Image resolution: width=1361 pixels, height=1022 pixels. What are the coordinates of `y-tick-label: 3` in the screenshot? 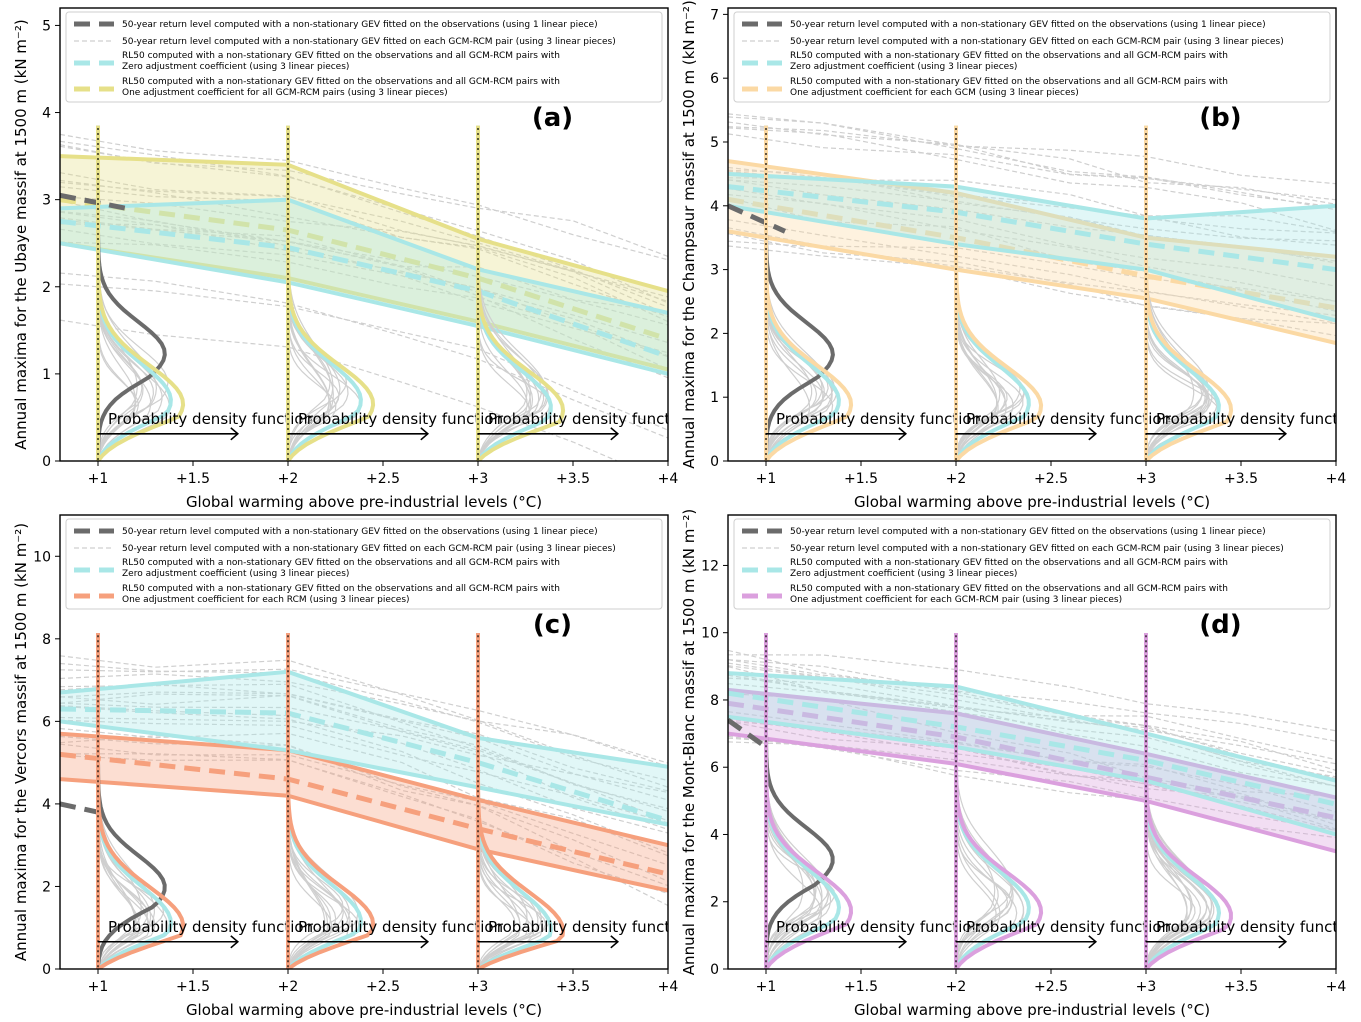 It's located at (714, 271).